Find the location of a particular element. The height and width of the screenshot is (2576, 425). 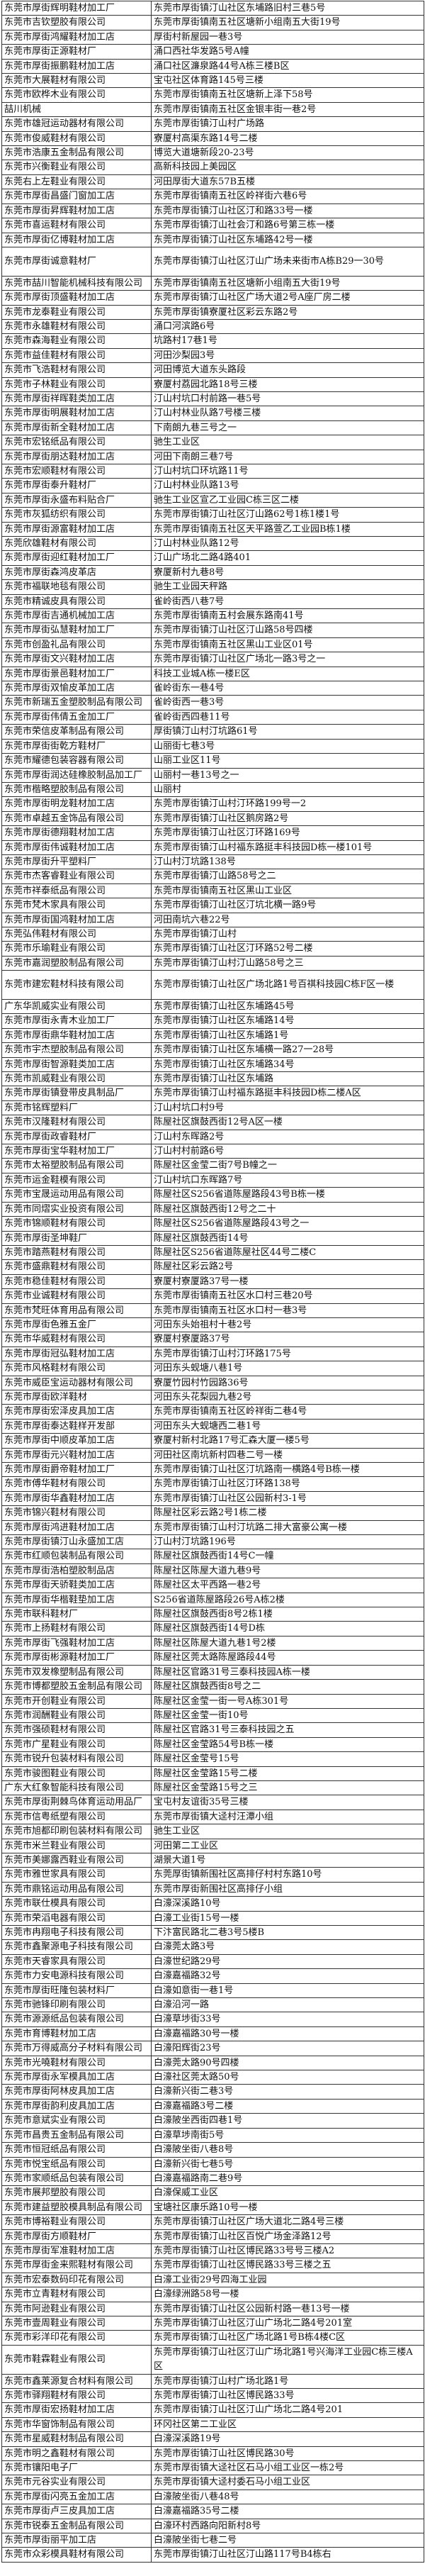

table-row: 东莞市厚街军准鞋材加工店 东莞市厚街镇汀山社区博民路33号号三楼A2 is located at coordinates (212, 2251).